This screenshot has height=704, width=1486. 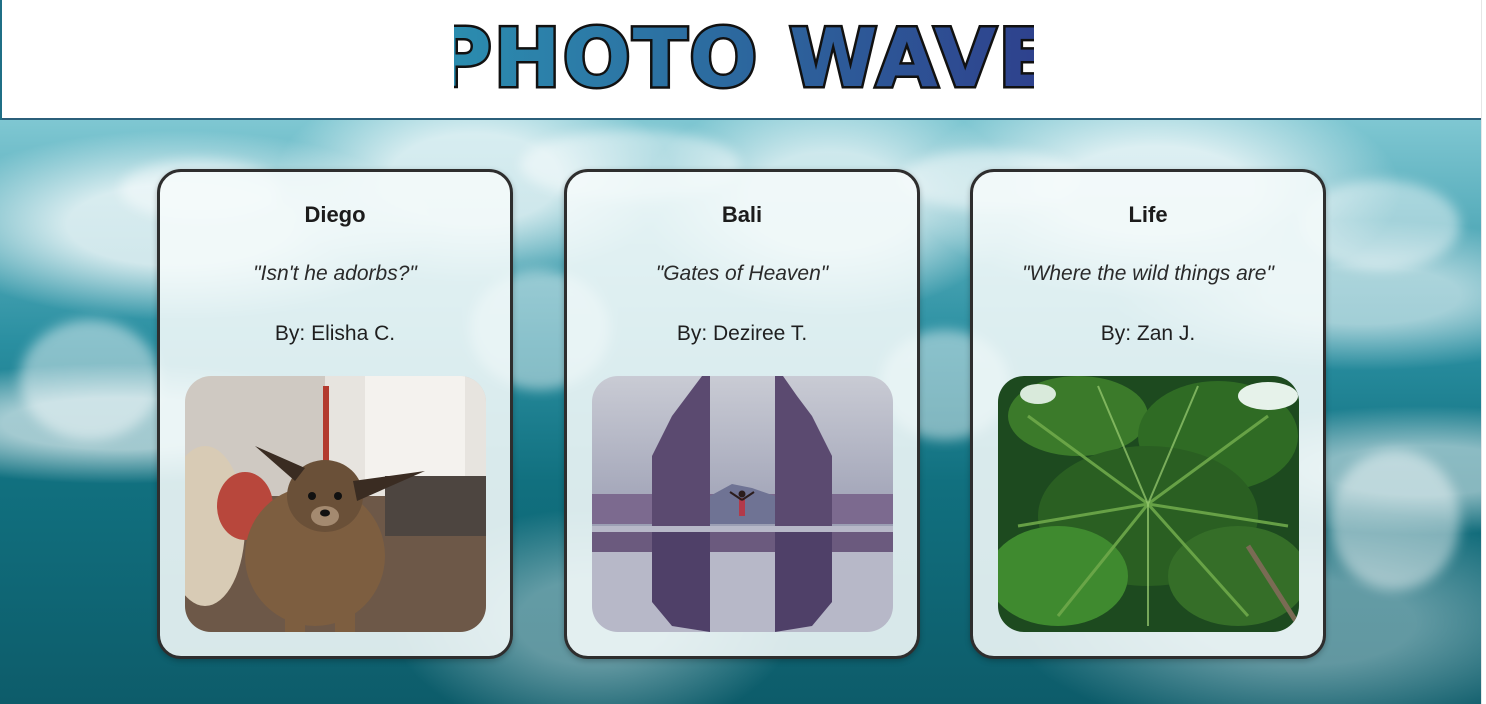 What do you see at coordinates (742, 214) in the screenshot?
I see `card-title: Bali` at bounding box center [742, 214].